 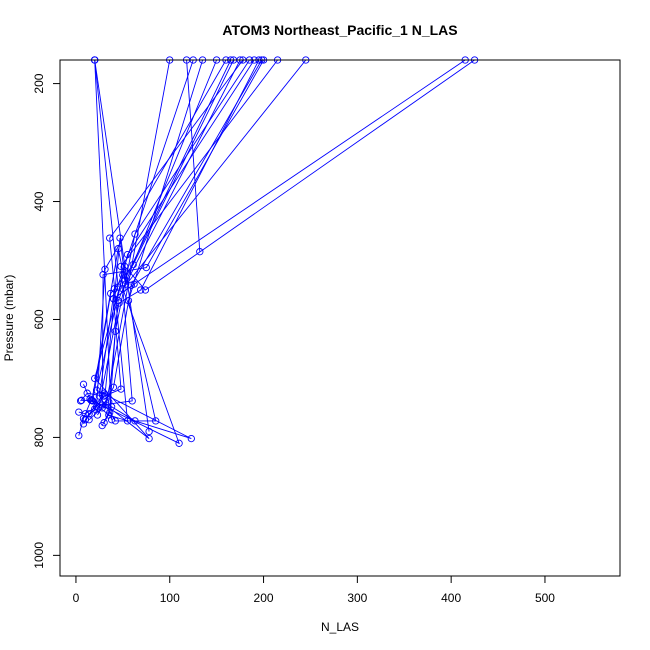 I want to click on y-tick-label-1: 400, so click(x=39, y=201).